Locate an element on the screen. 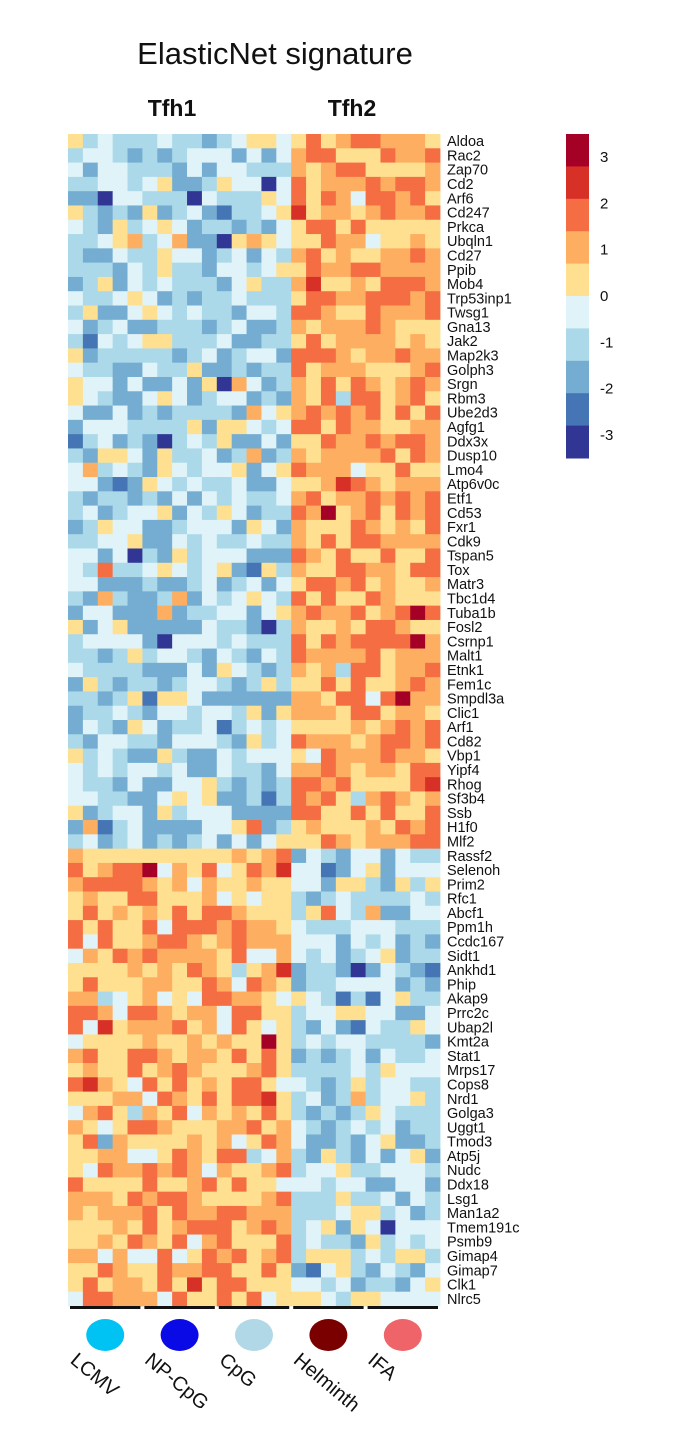  condition-bar is located at coordinates (254, 1307).